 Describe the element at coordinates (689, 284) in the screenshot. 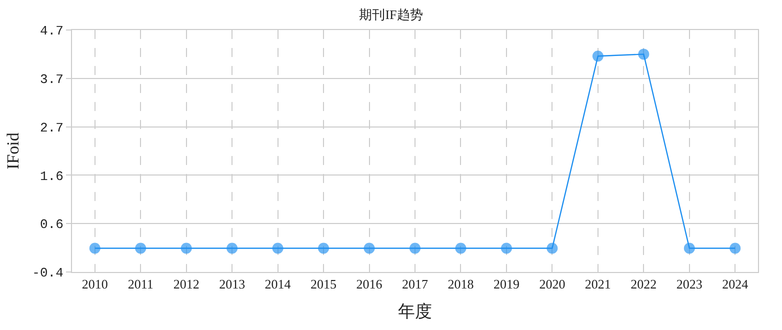

I see `x-tick-label: 2023` at that location.